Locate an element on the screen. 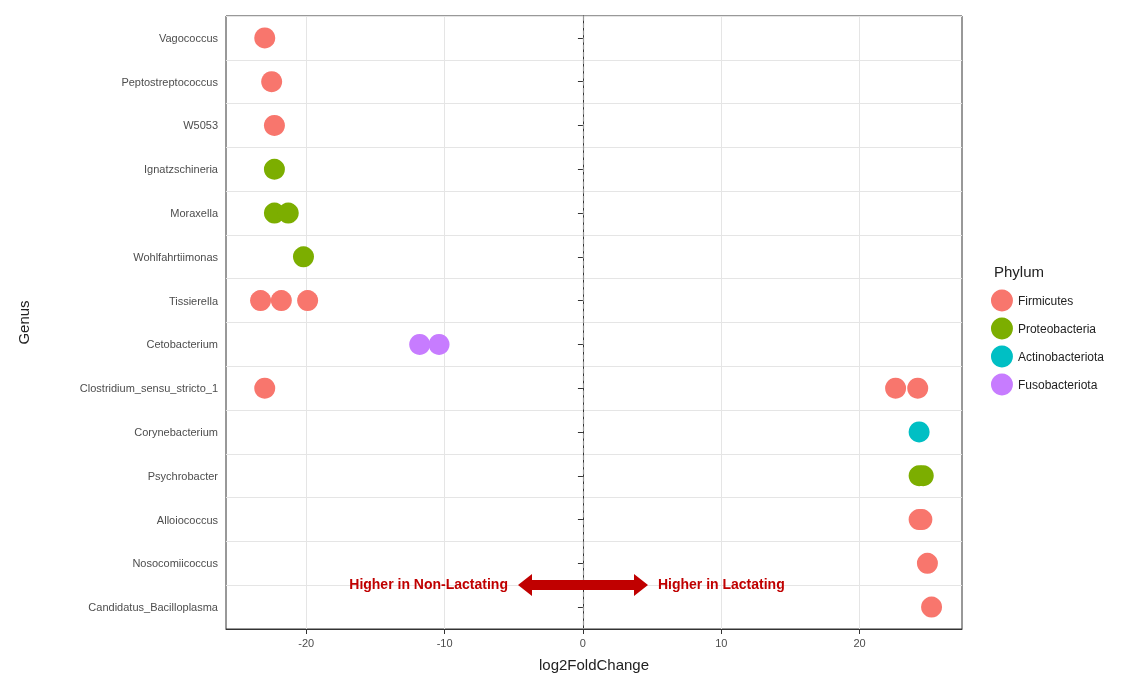 This screenshot has height=685, width=1147. legend-label: Actinobacteriota is located at coordinates (1061, 356).